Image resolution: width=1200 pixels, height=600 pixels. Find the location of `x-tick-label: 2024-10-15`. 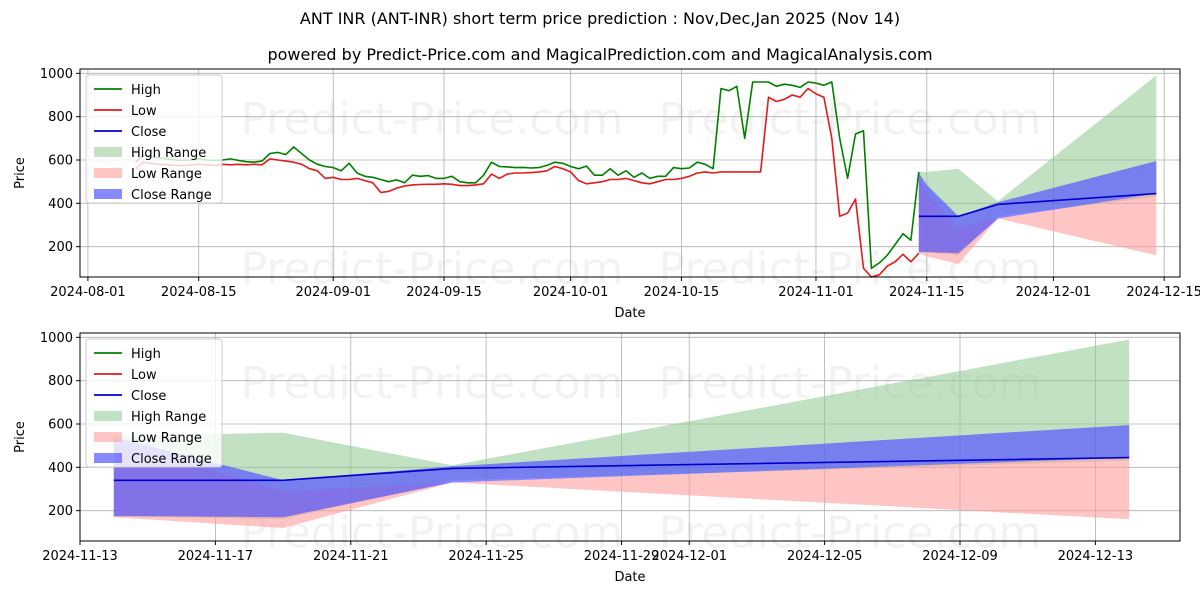

x-tick-label: 2024-10-15 is located at coordinates (682, 292).